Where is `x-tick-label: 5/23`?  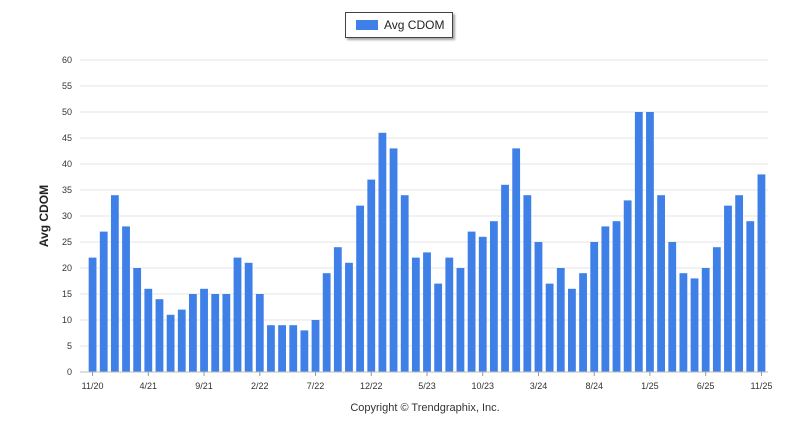
x-tick-label: 5/23 is located at coordinates (427, 386).